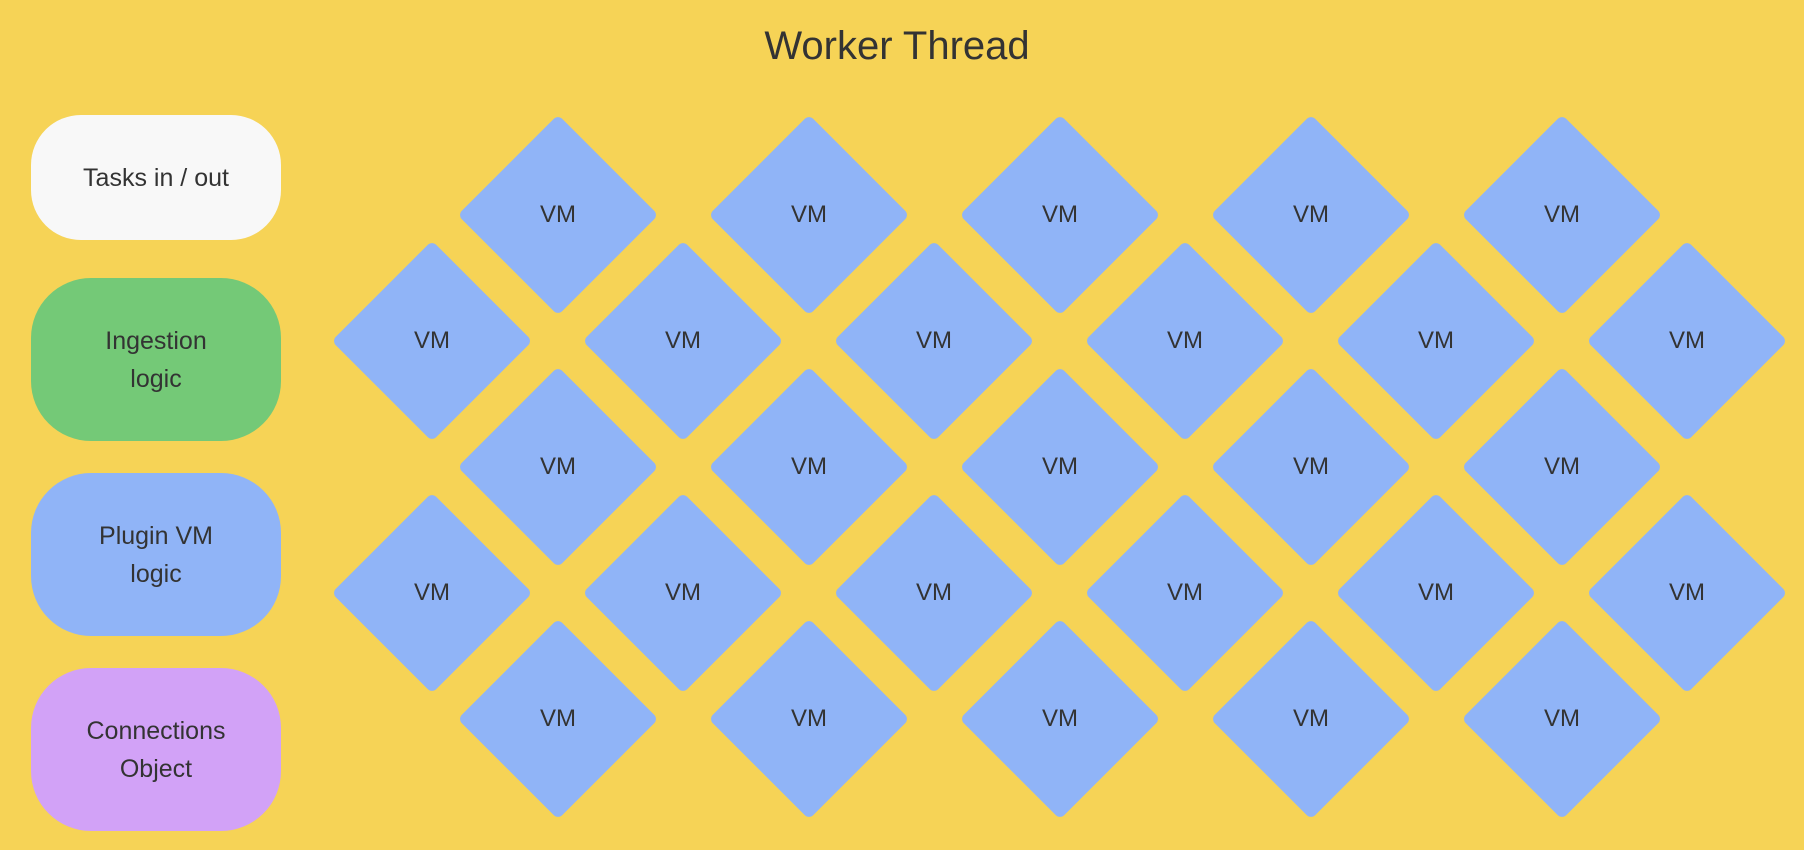 This screenshot has width=1804, height=850. What do you see at coordinates (156, 359) in the screenshot?
I see `legend-ingestion: Ingestion logic` at bounding box center [156, 359].